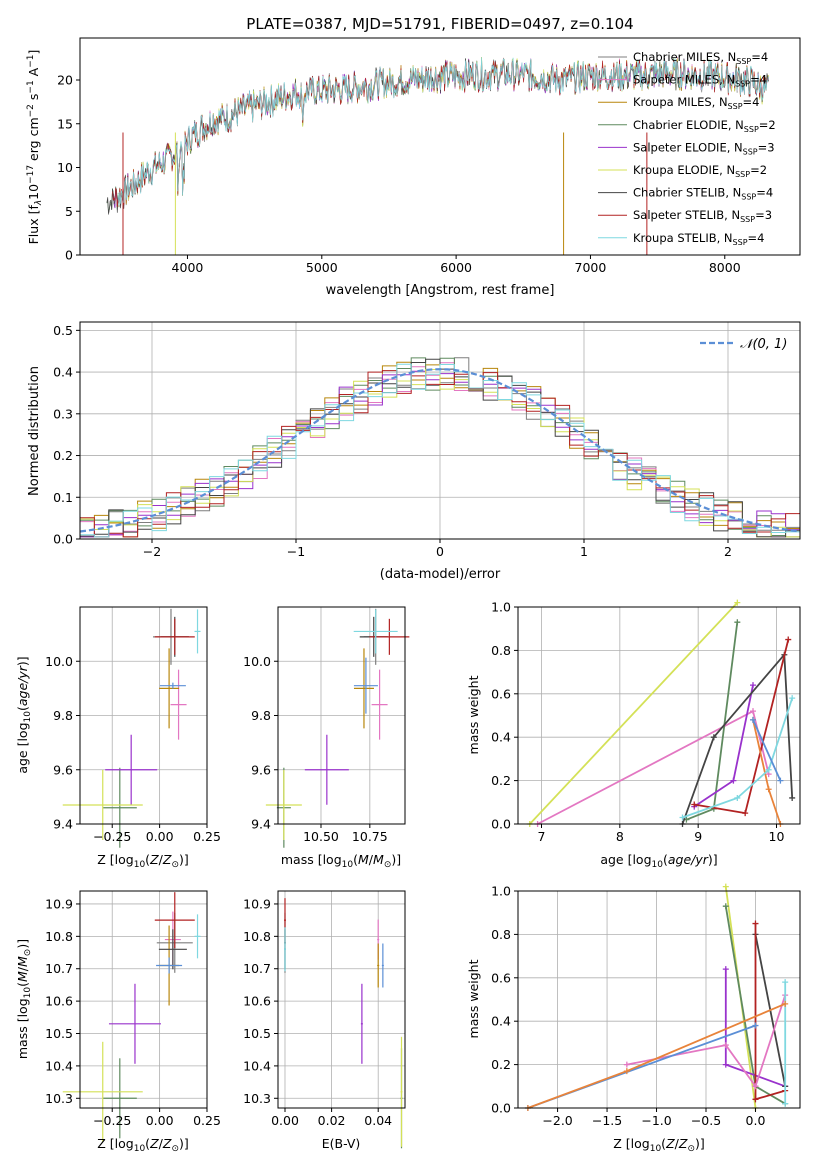 The height and width of the screenshot is (1170, 819). What do you see at coordinates (63, 824) in the screenshot?
I see `y-tick-label: 9.4` at bounding box center [63, 824].